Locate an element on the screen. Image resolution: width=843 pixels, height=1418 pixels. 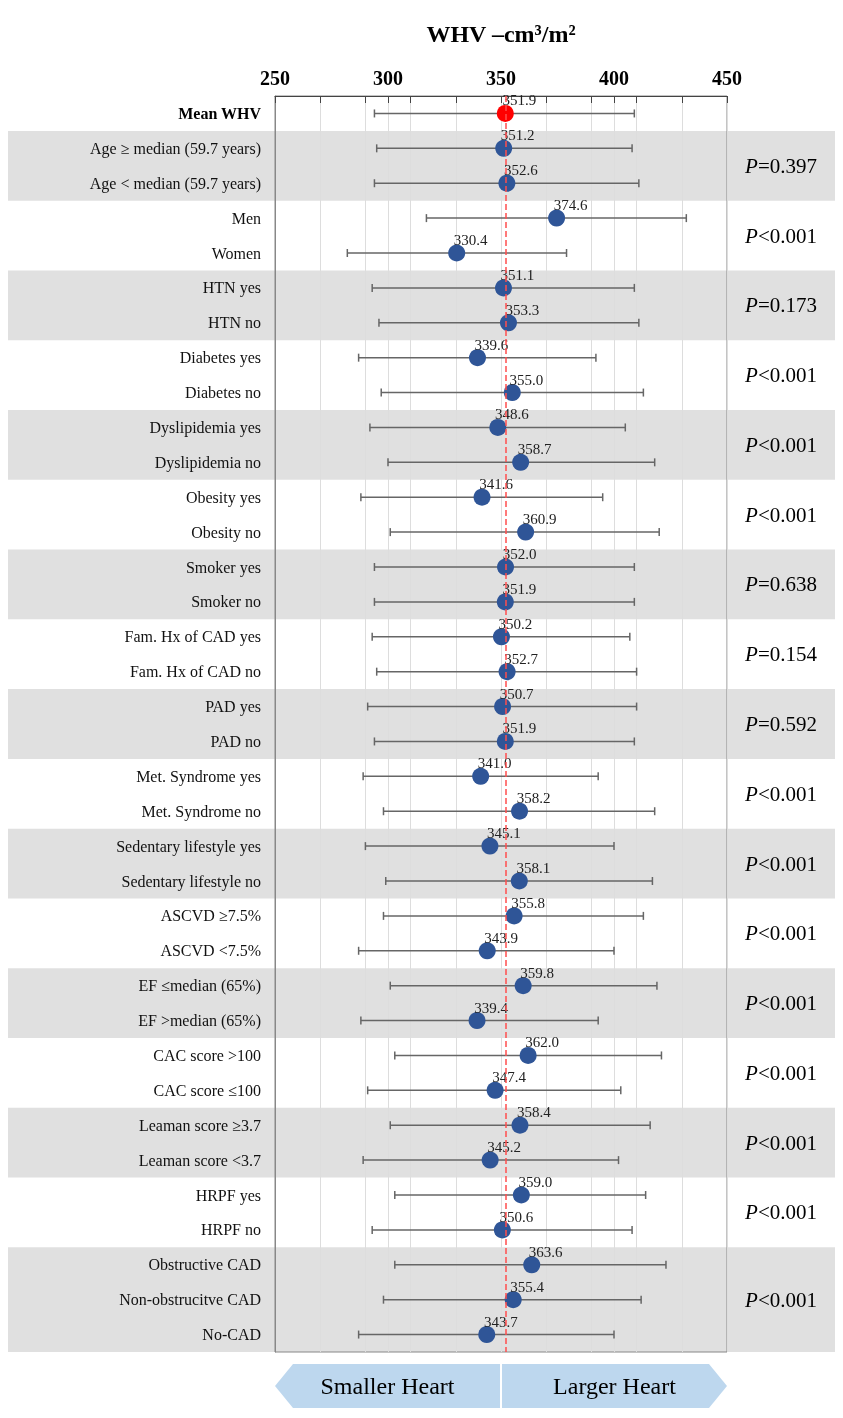
data-label: 355.8 is located at coordinates (528, 902).